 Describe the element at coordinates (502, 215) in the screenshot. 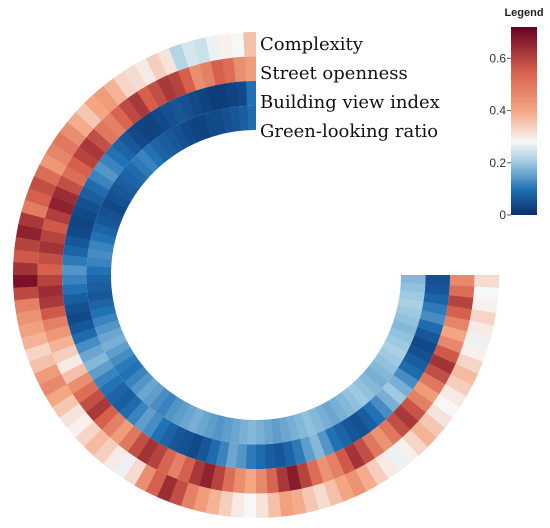

I see `legend-tick-label: 0` at that location.